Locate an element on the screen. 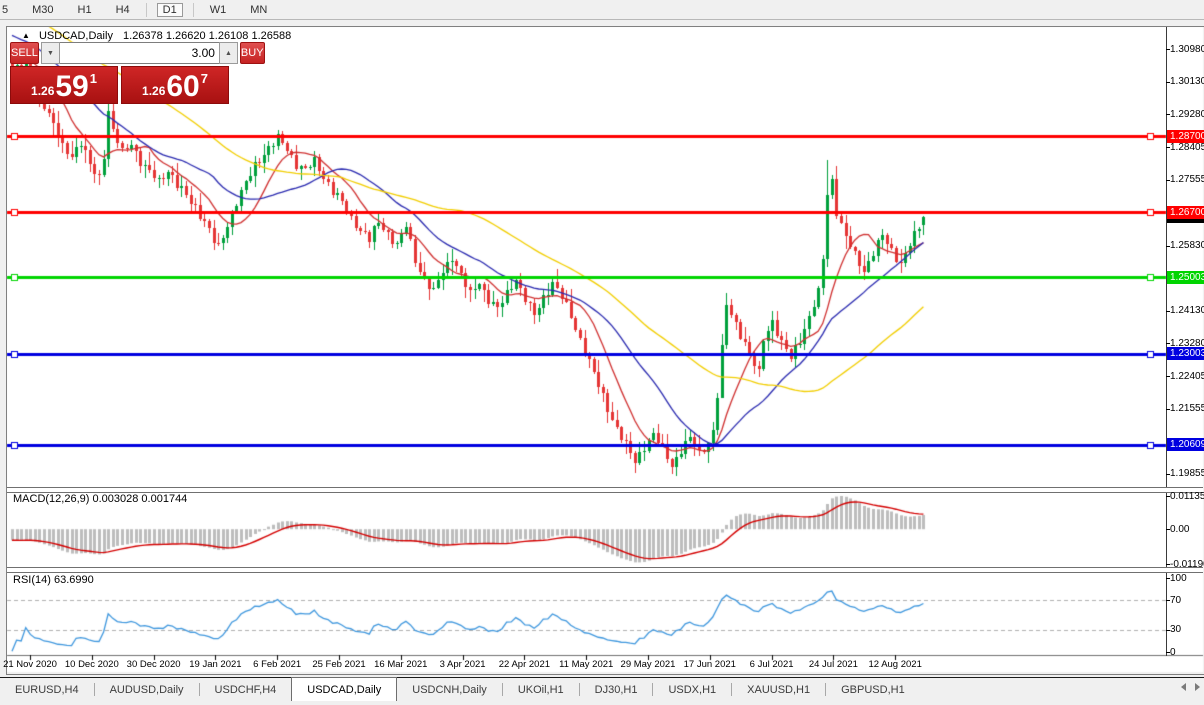 This screenshot has height=705, width=1204. rsi-indicator-label: RSI(14) 63.6990 is located at coordinates (53, 580).